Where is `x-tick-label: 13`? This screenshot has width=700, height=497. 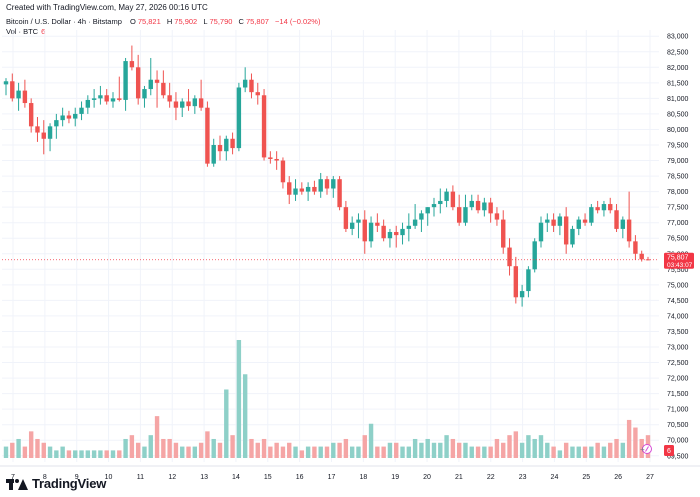 x-tick-label: 13 is located at coordinates (204, 477).